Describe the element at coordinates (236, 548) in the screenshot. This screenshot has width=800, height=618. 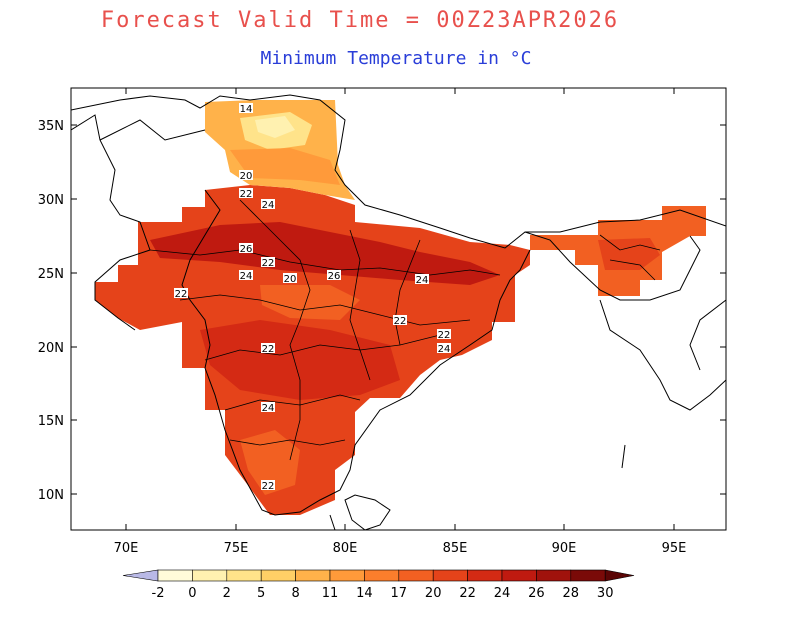
I see `lon-label: 75E` at that location.